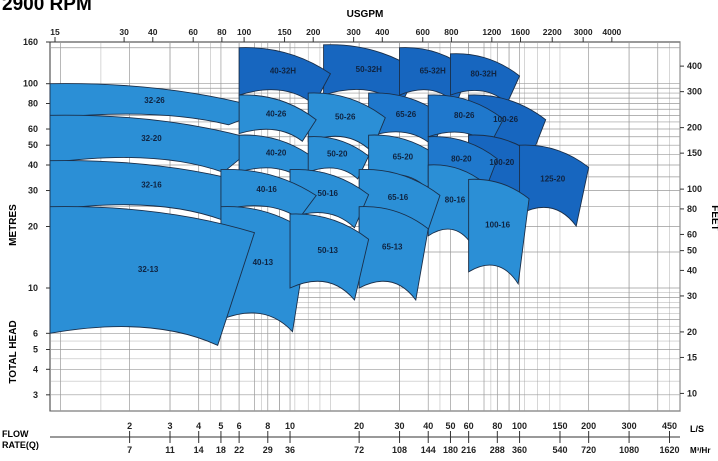  I want to click on region-label-80-20: 80-20, so click(461, 158).